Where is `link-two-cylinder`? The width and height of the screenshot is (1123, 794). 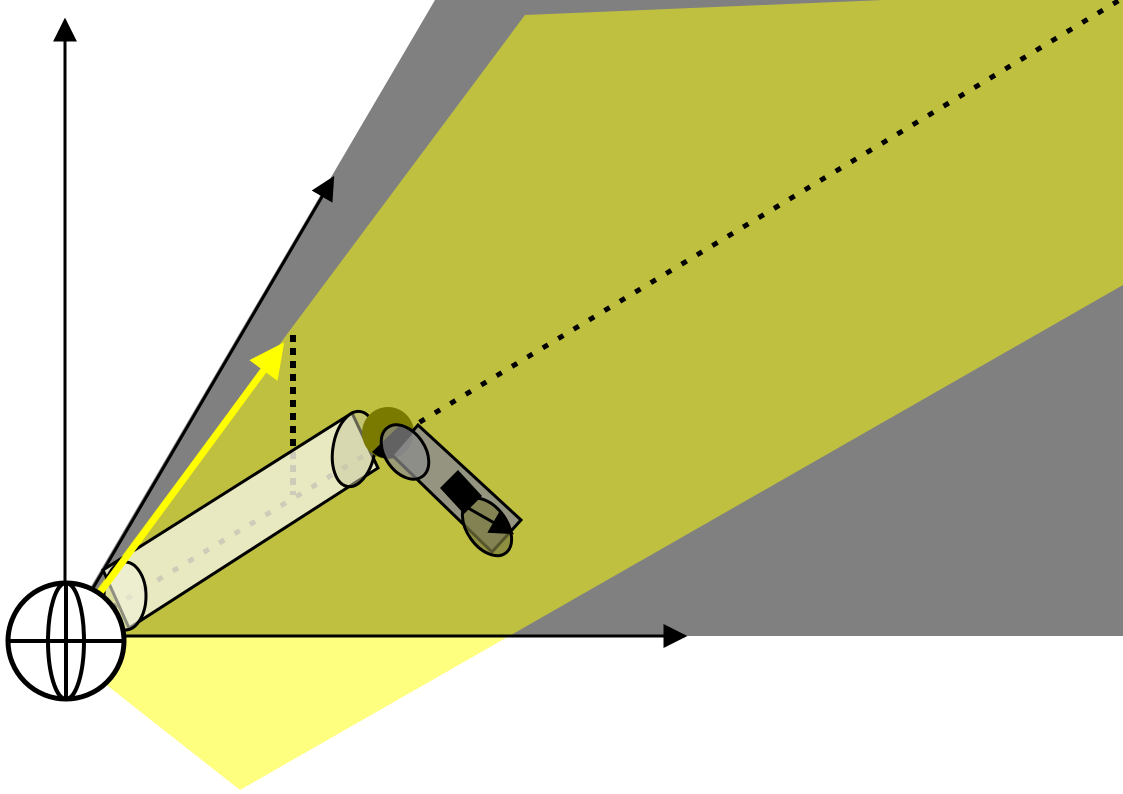 link-two-cylinder is located at coordinates (451, 490).